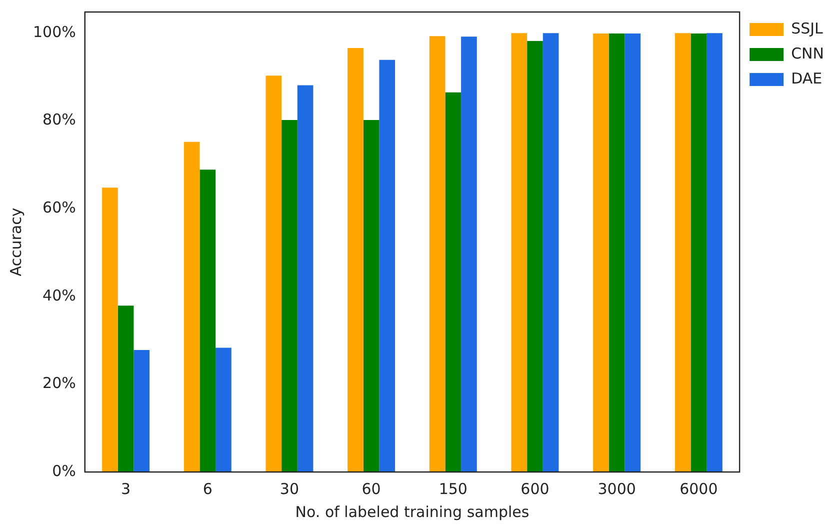  What do you see at coordinates (126, 489) in the screenshot?
I see `x-tick-label: 3` at bounding box center [126, 489].